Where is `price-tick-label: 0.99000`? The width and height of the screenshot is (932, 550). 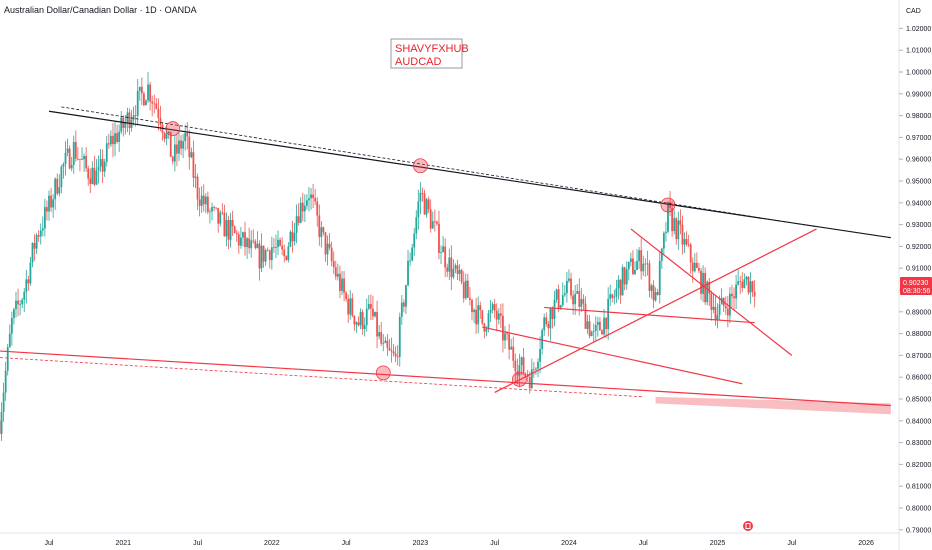
price-tick-label: 0.99000 is located at coordinates (918, 94).